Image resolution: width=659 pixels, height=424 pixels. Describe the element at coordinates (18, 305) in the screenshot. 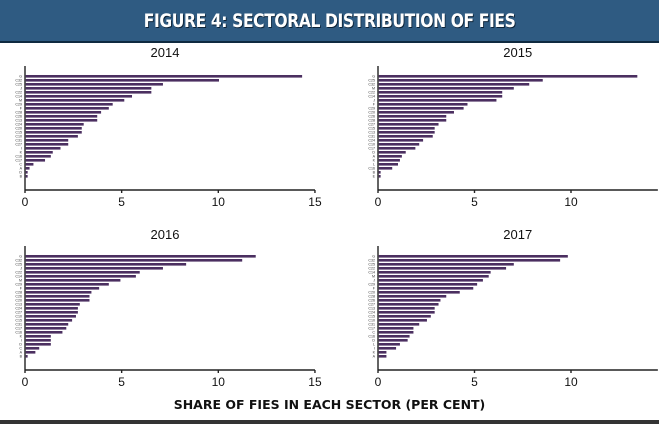

I see `category-label: C13` at that location.